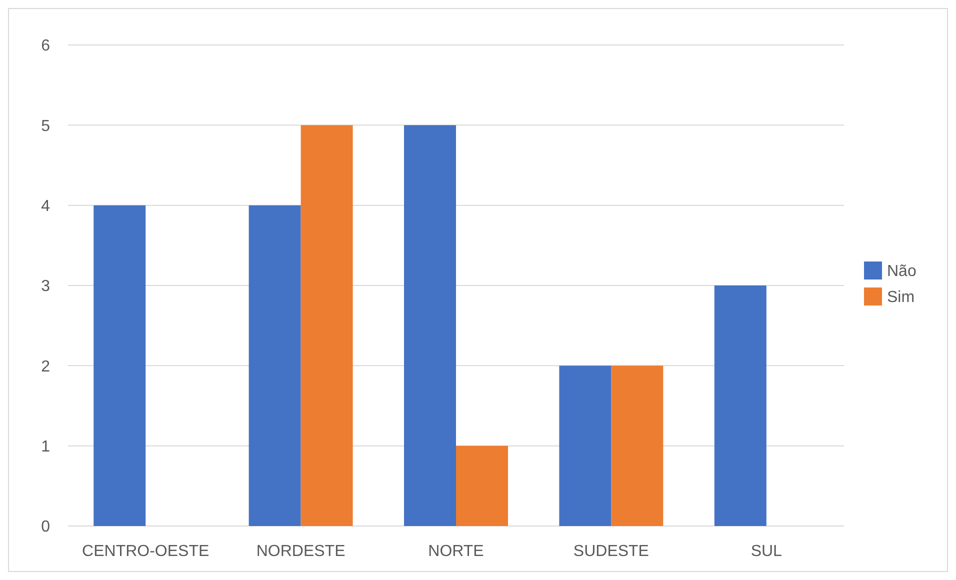  Describe the element at coordinates (901, 271) in the screenshot. I see `legend-label: Não` at that location.